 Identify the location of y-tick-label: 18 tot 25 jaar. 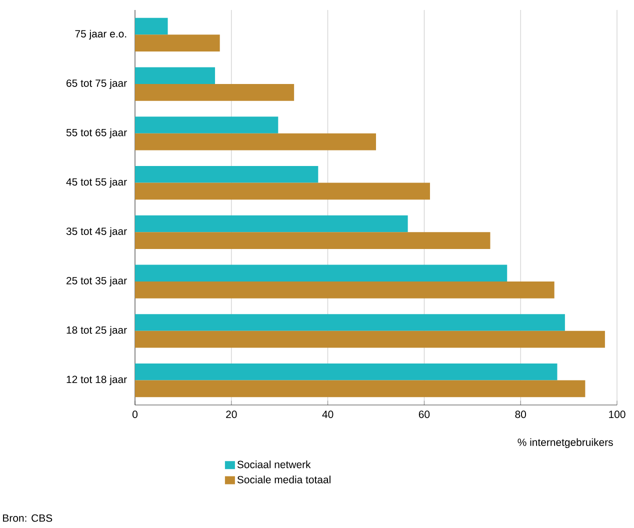
(96, 331).